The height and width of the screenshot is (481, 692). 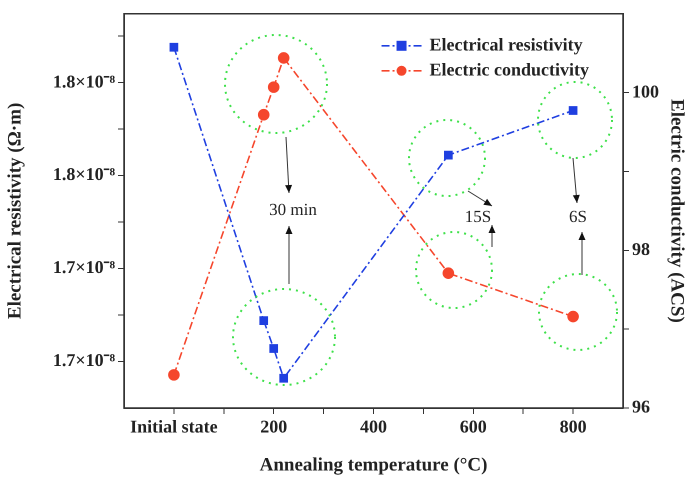 I want to click on y2-tick-label: 98, so click(x=641, y=248).